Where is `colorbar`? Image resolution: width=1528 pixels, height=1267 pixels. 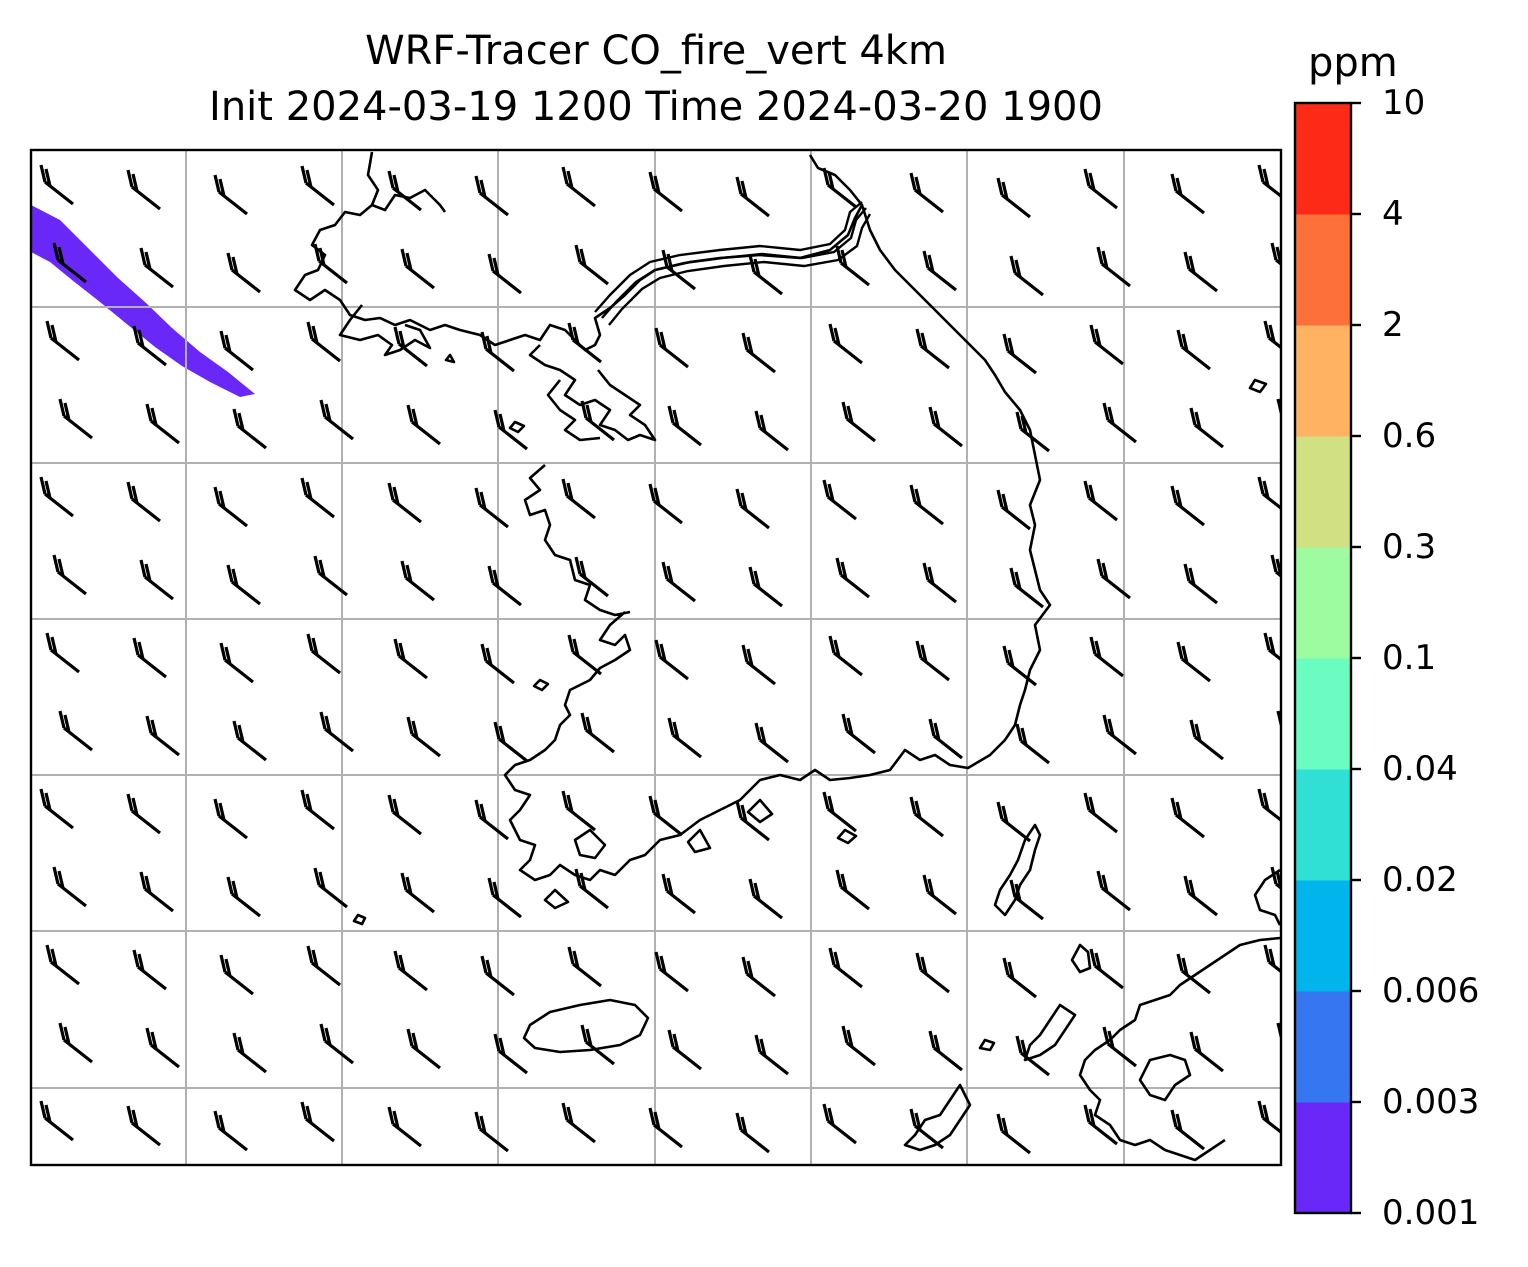
colorbar is located at coordinates (1328, 658).